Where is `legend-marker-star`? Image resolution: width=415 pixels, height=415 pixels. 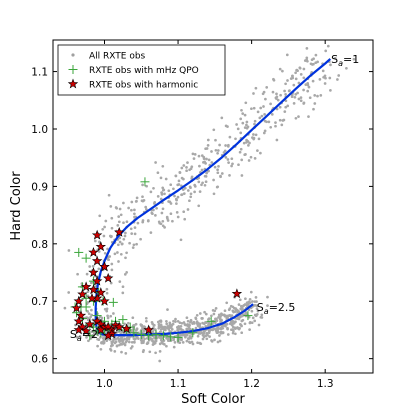 legend-marker-star is located at coordinates (73, 83).